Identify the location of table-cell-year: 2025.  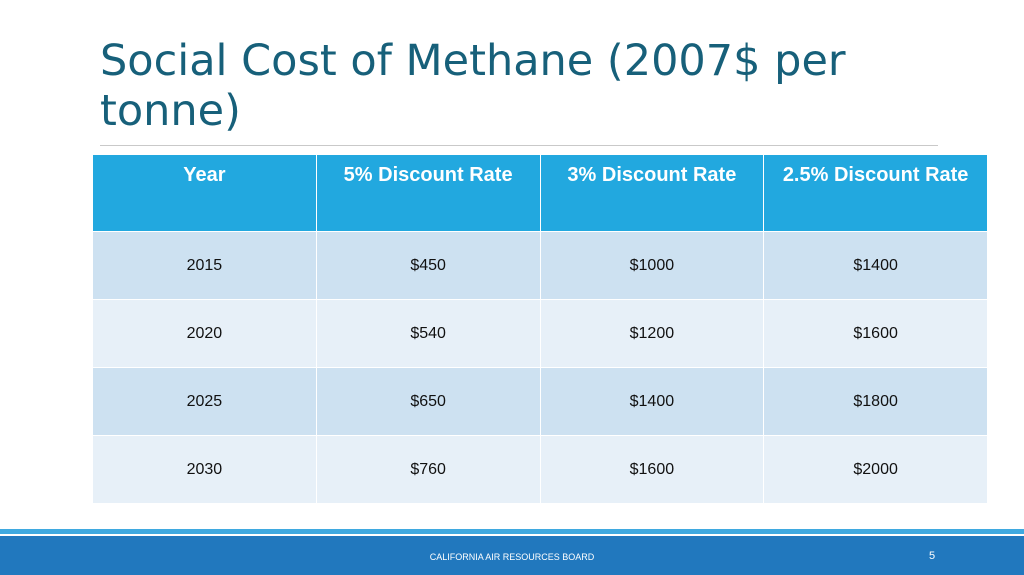
(204, 401).